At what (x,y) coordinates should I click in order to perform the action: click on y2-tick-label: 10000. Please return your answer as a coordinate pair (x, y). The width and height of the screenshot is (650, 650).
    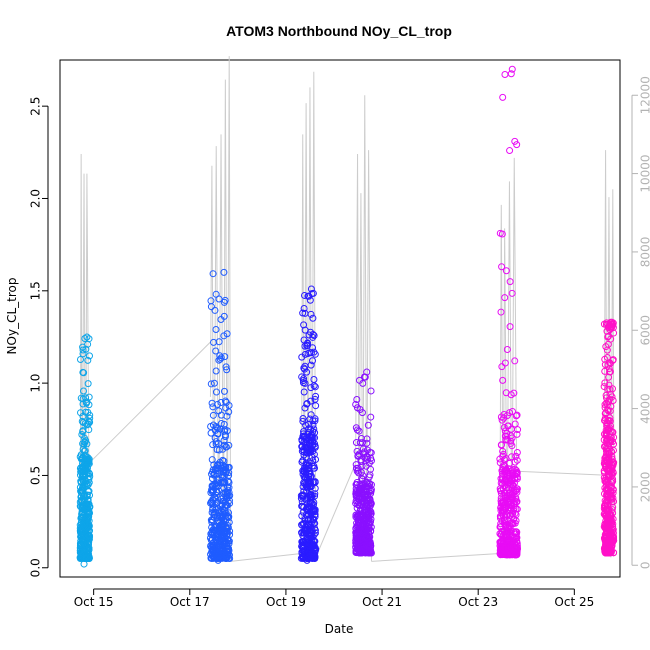
    Looking at the image, I should click on (644, 173).